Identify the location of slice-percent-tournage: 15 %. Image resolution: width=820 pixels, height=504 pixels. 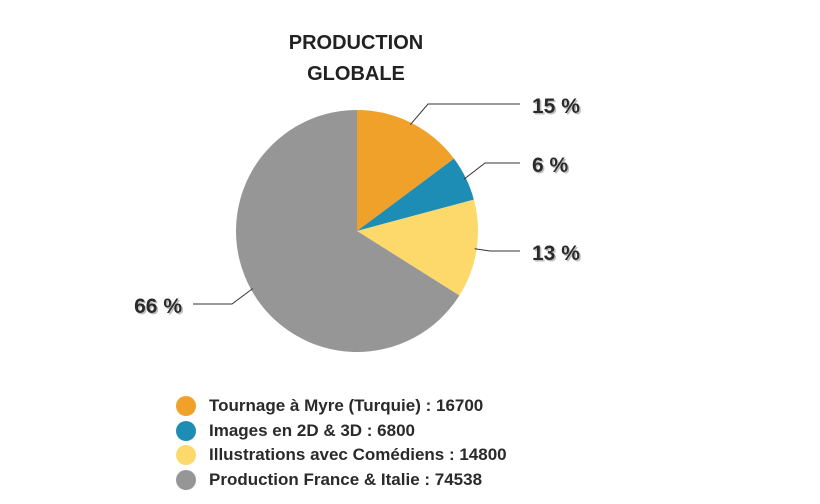
(556, 106).